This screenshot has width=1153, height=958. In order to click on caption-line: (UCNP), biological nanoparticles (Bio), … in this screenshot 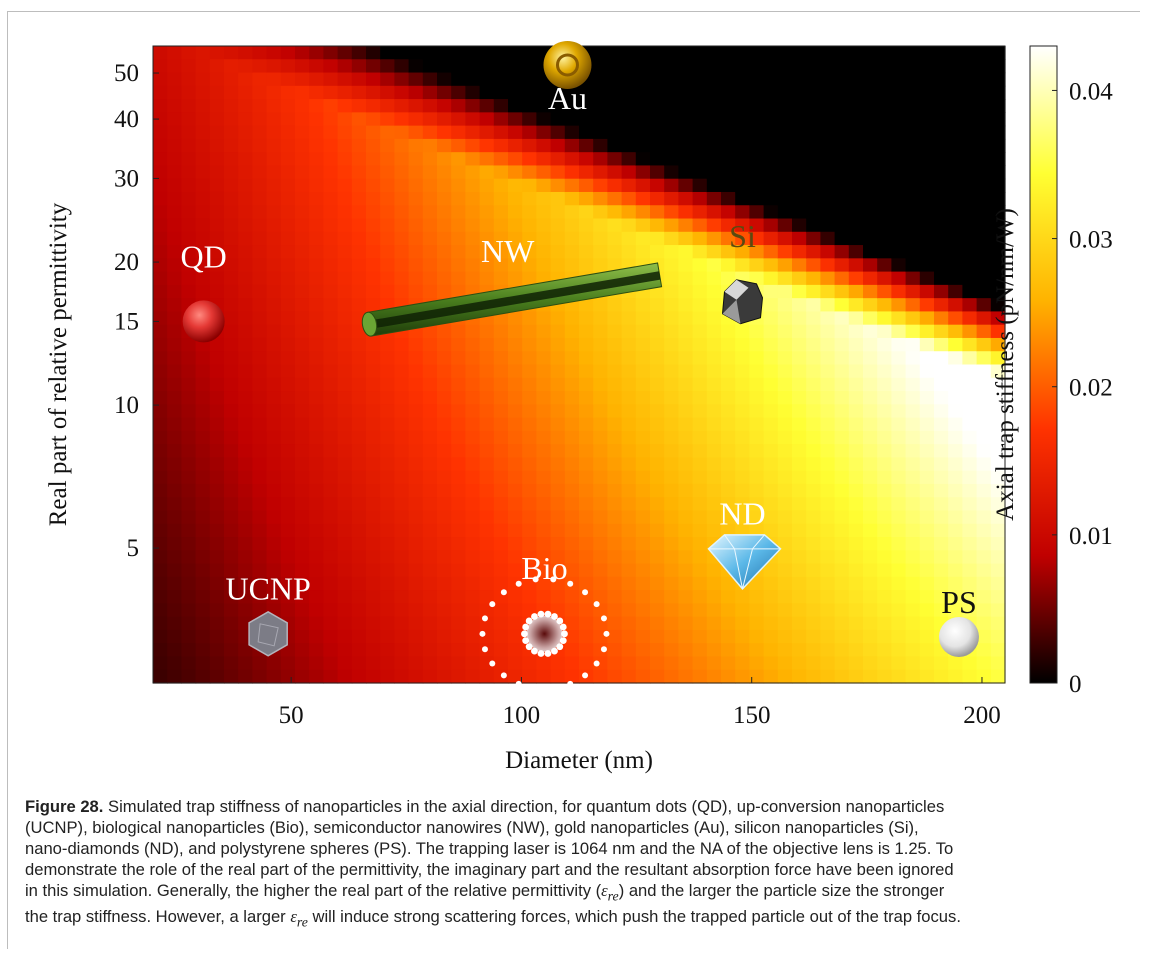, I will do `click(472, 827)`.